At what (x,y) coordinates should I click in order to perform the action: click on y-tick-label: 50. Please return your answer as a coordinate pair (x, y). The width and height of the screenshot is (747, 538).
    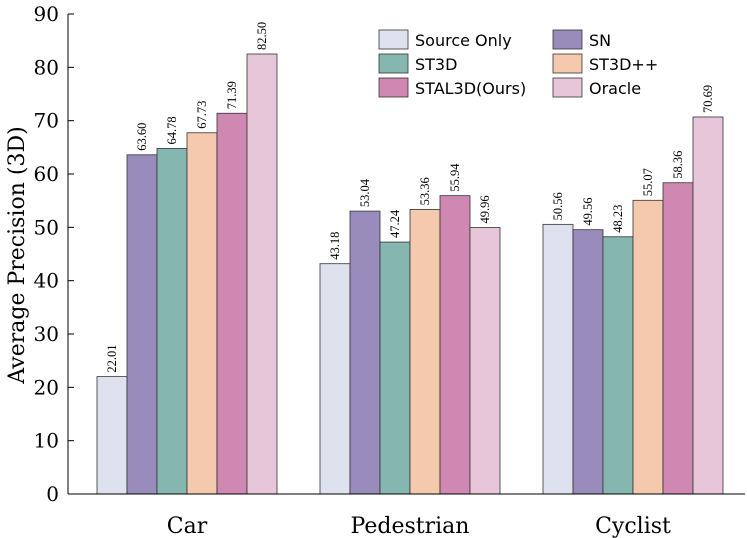
    Looking at the image, I should click on (46, 227).